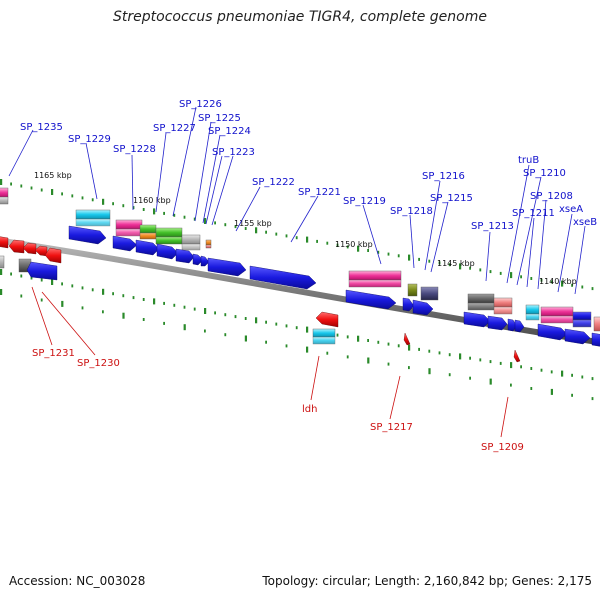  What do you see at coordinates (528, 160) in the screenshot?
I see `gene-label: truB` at bounding box center [528, 160].